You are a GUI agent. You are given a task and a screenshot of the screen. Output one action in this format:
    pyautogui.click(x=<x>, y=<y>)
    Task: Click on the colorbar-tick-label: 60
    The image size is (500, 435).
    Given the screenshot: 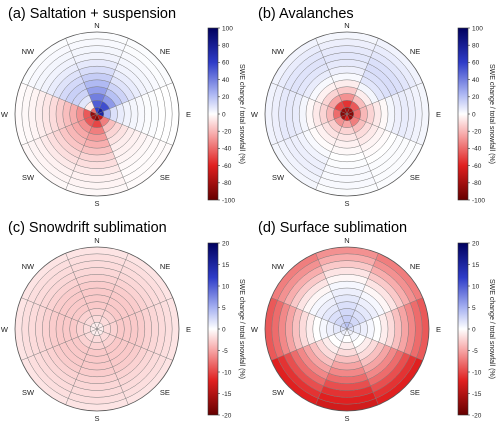 What is the action you would take?
    pyautogui.click(x=476, y=63)
    